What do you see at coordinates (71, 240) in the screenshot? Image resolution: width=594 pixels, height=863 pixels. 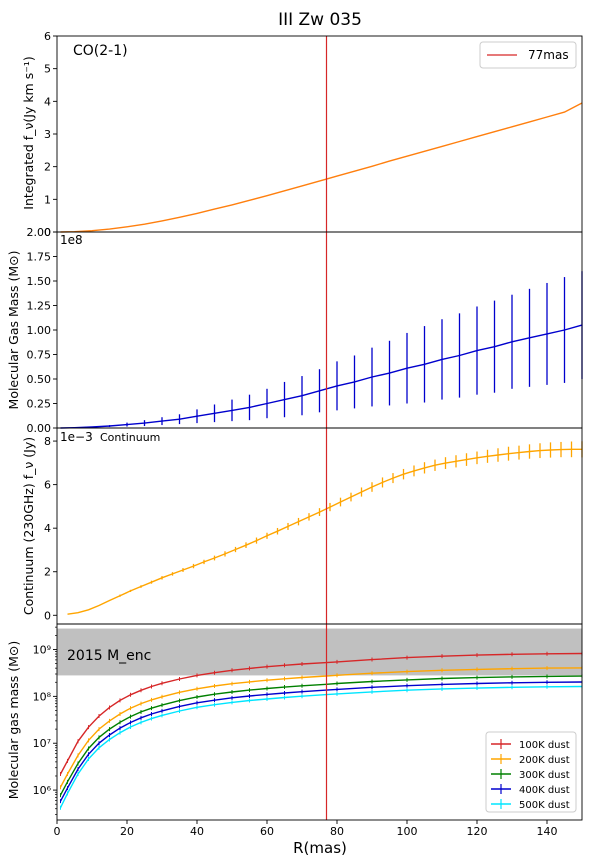 I see `offset-text-1e8: 1e8` at bounding box center [71, 240].